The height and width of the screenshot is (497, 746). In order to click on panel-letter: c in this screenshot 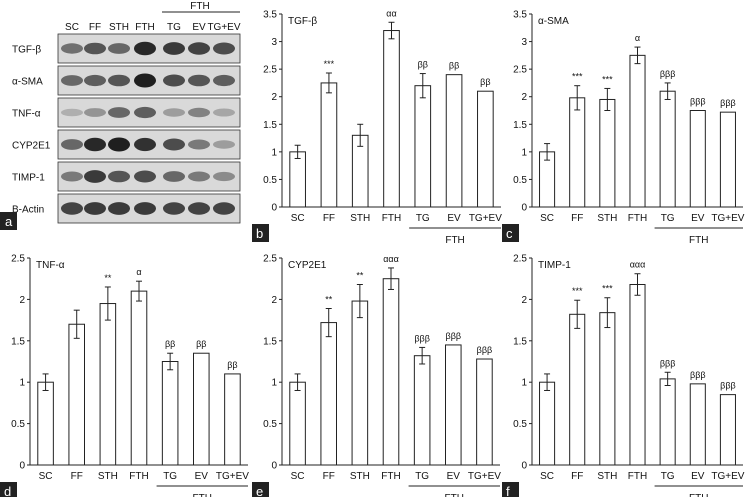, I will do `click(509, 233)`.